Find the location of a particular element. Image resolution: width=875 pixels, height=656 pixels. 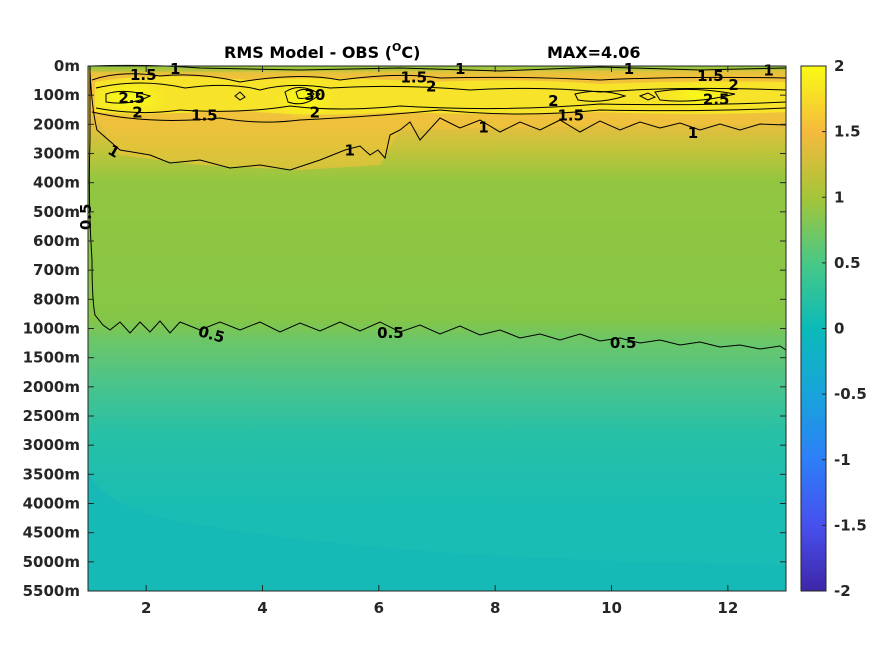

x-tick-label: 10 is located at coordinates (611, 608).